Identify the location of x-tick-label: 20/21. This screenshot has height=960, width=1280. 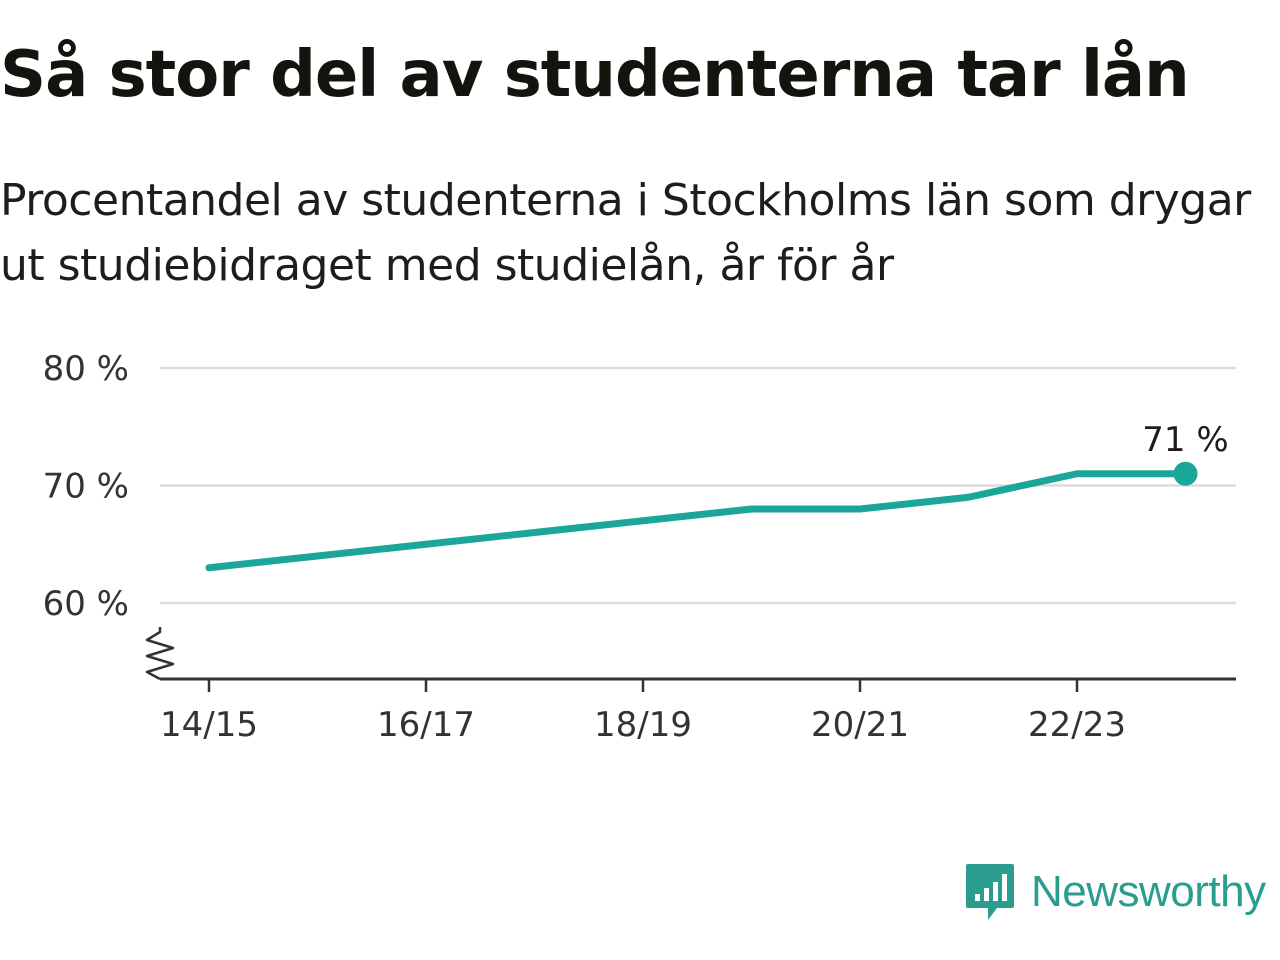
(860, 725).